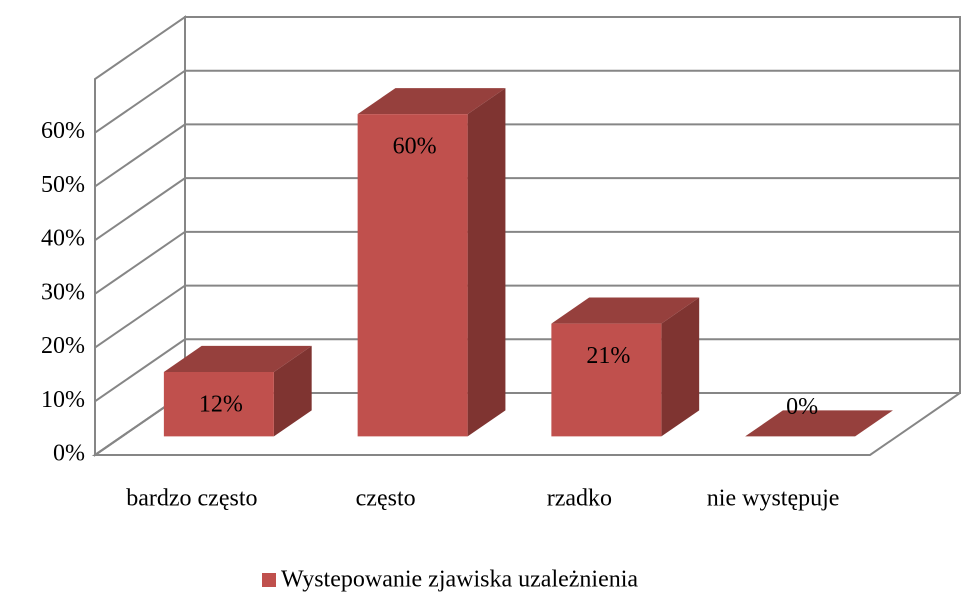 This screenshot has width=961, height=596. I want to click on y-tick-label: 60%, so click(63, 131).